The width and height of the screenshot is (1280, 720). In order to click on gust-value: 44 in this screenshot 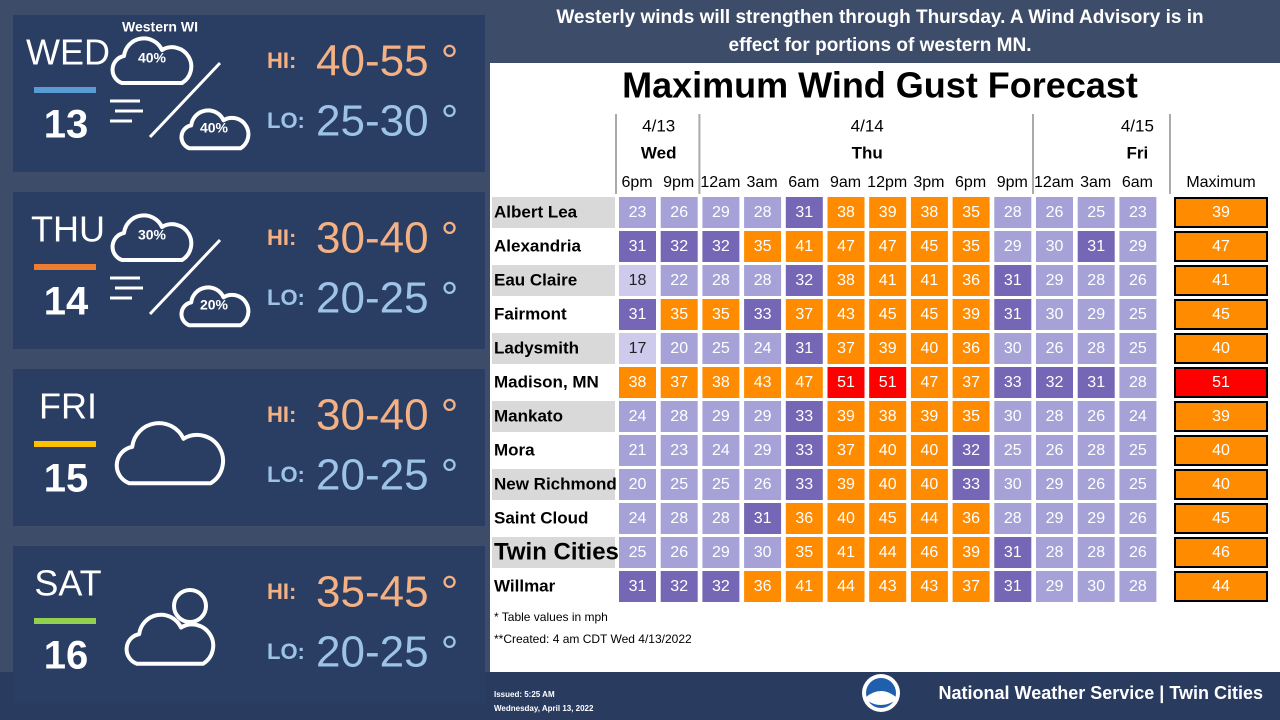, I will do `click(930, 518)`.